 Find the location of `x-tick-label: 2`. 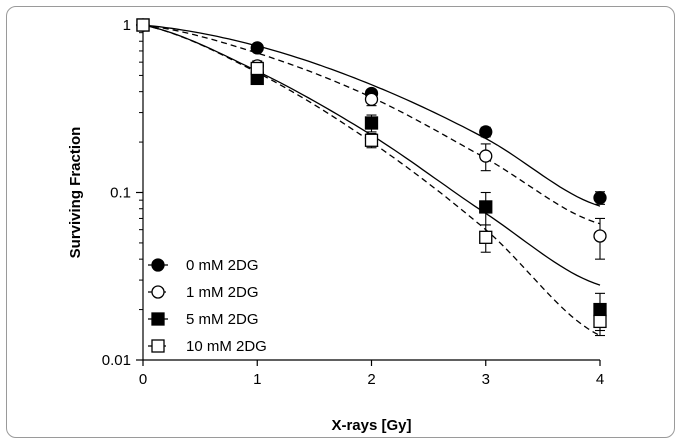

x-tick-label: 2 is located at coordinates (371, 379).